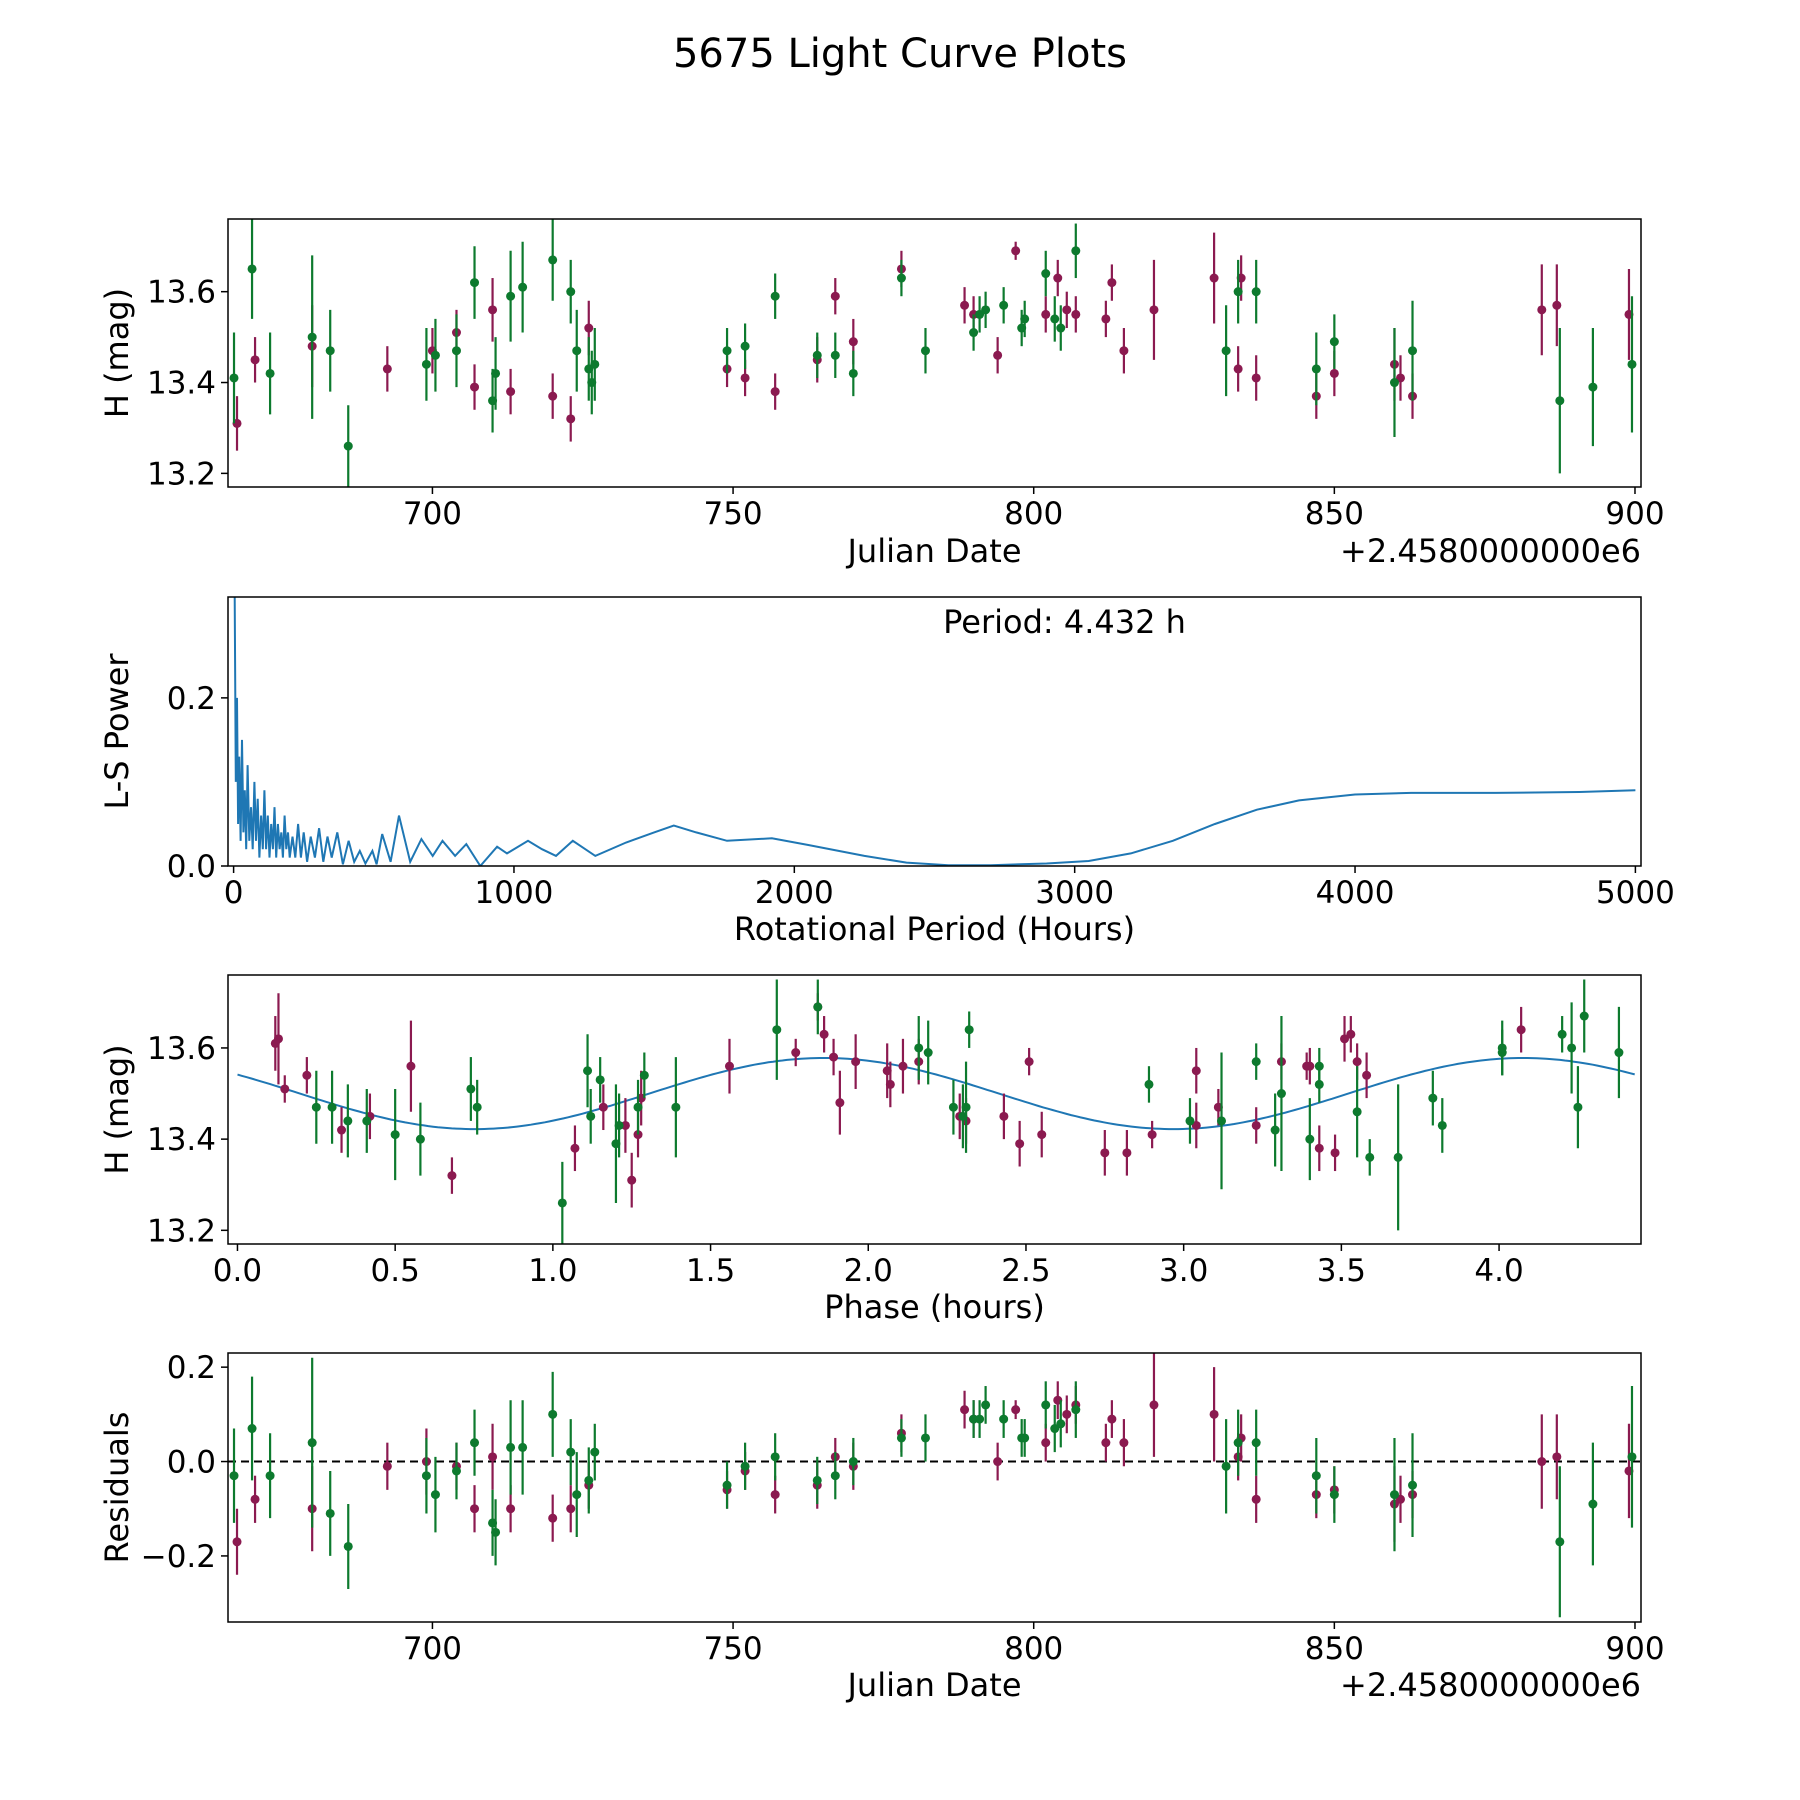 The image size is (1800, 1800). I want to click on x-offset-text: +2.4580000000e6, so click(1490, 1685).